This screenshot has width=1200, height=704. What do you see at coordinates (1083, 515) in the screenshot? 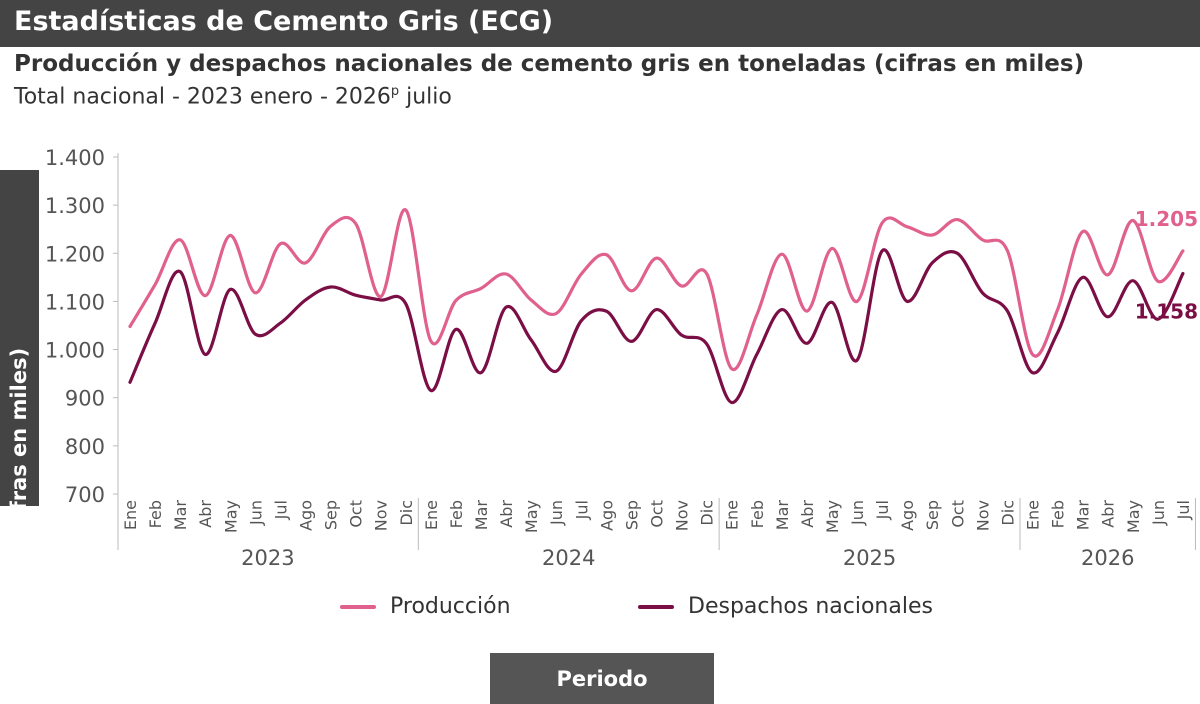
I see `x-tick-label: Mar` at bounding box center [1083, 515].